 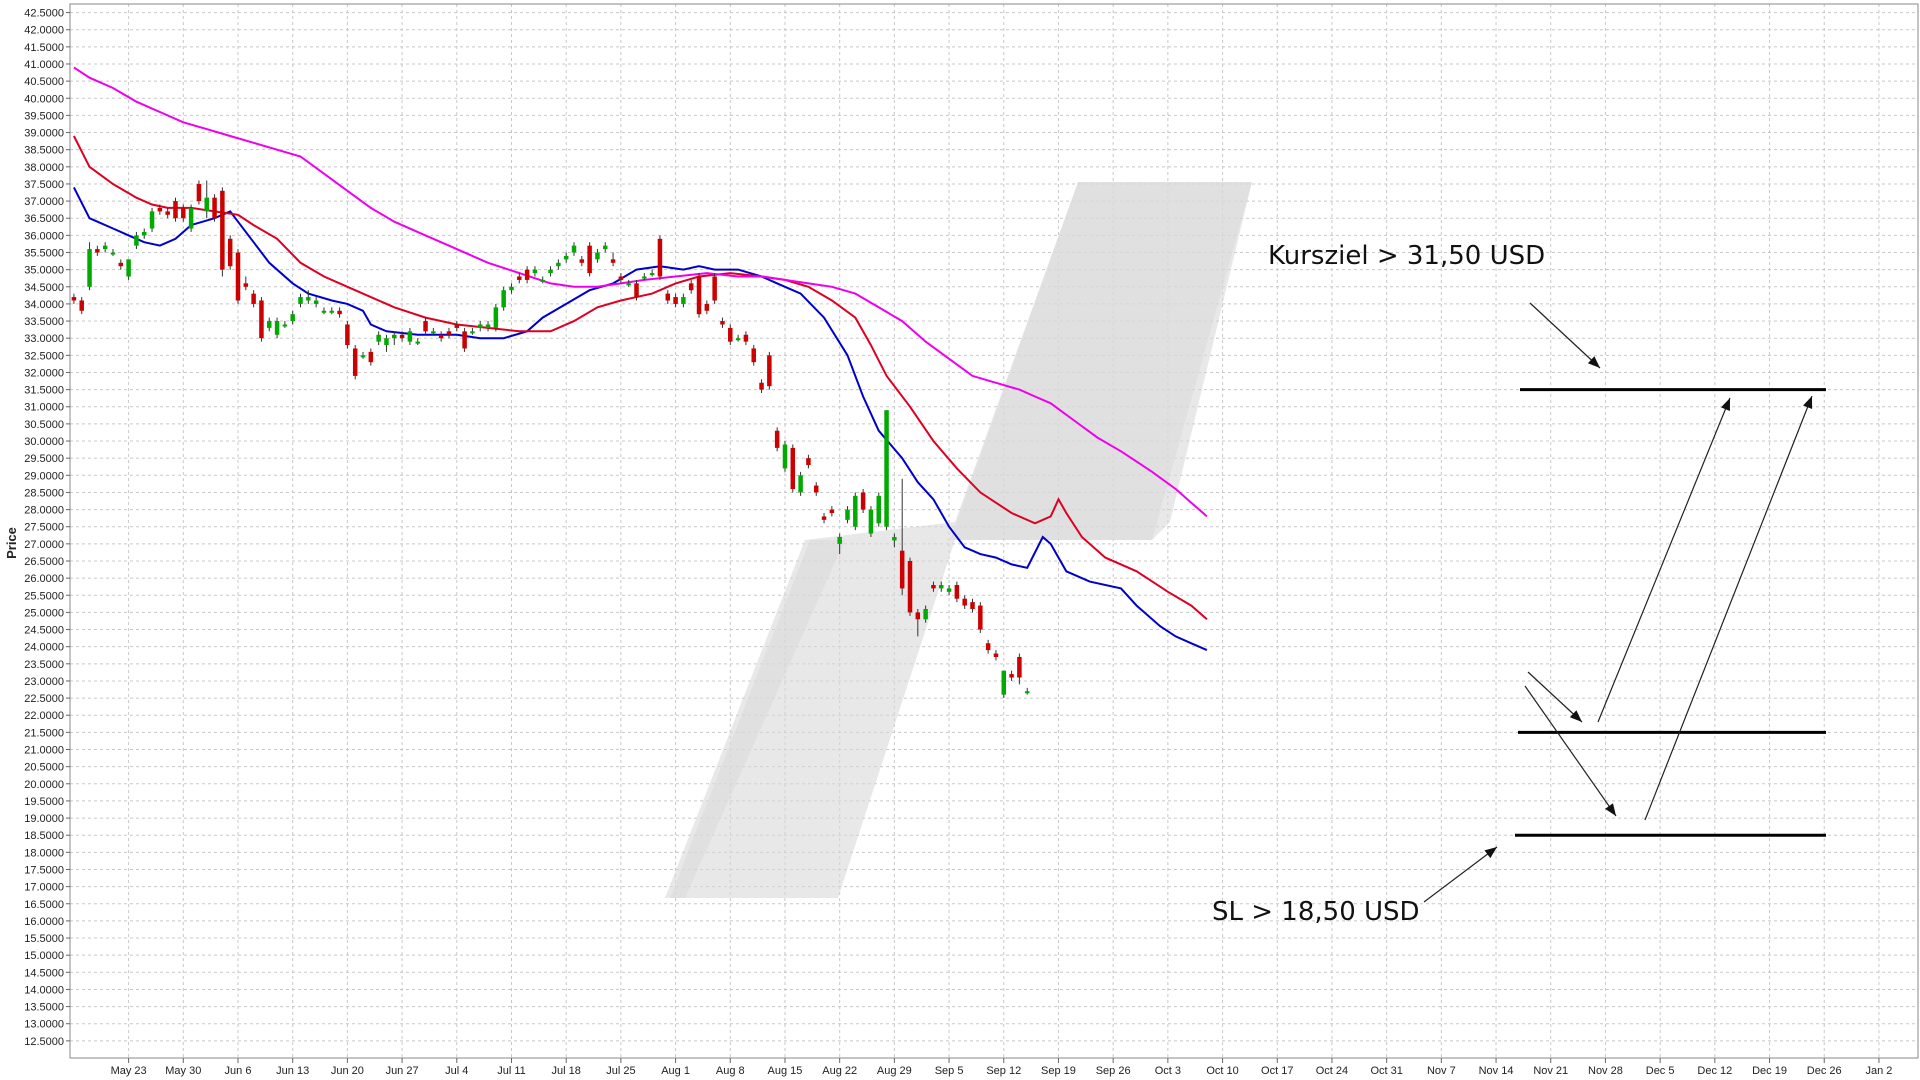 What do you see at coordinates (44, 956) in the screenshot?
I see `y-tick-label: 15.0000` at bounding box center [44, 956].